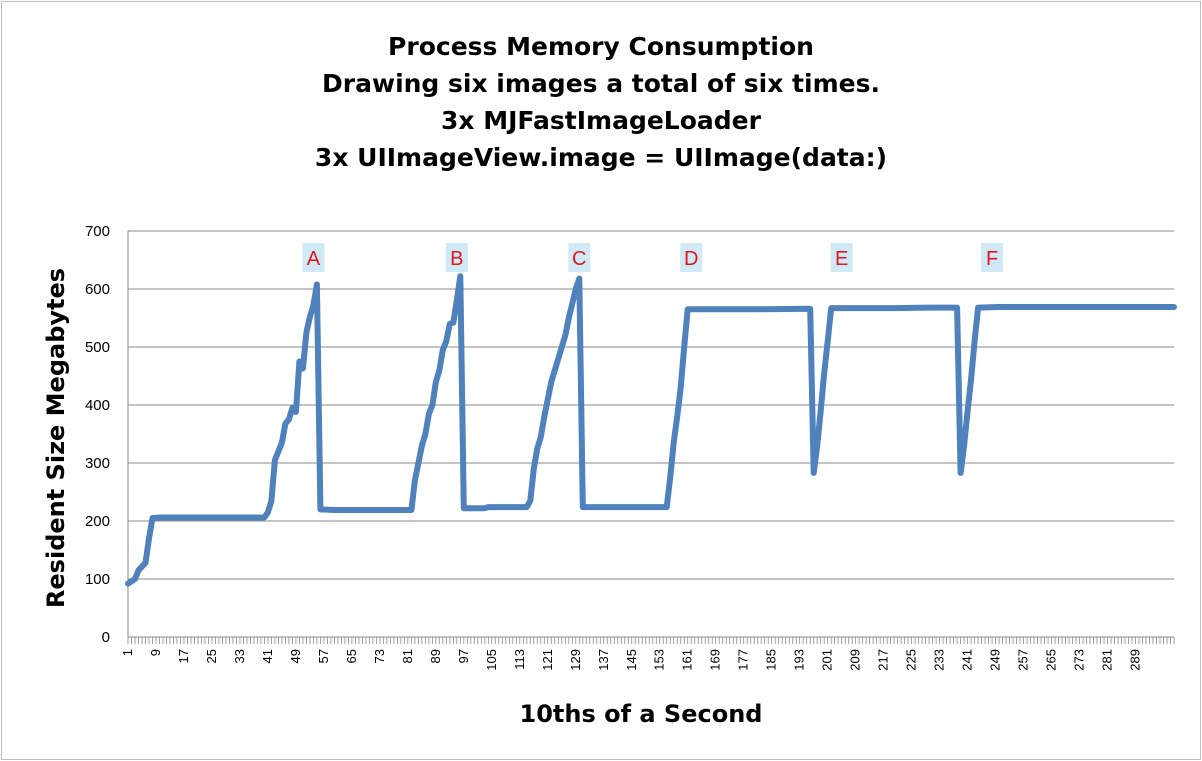 The image size is (1202, 761). Describe the element at coordinates (743, 660) in the screenshot. I see `x-tick-label: 177` at that location.